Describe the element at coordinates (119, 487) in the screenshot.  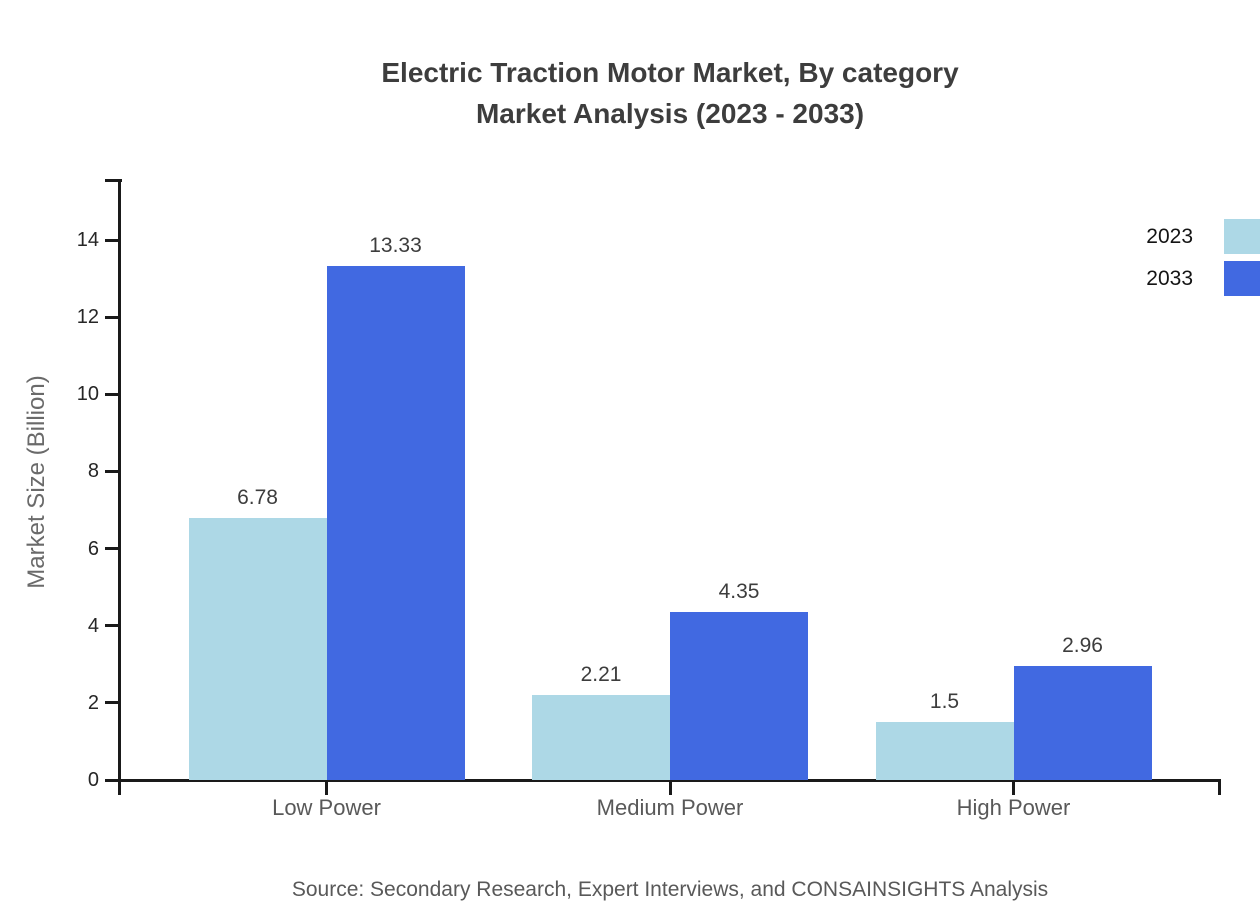
I see `y-axis-line` at that location.